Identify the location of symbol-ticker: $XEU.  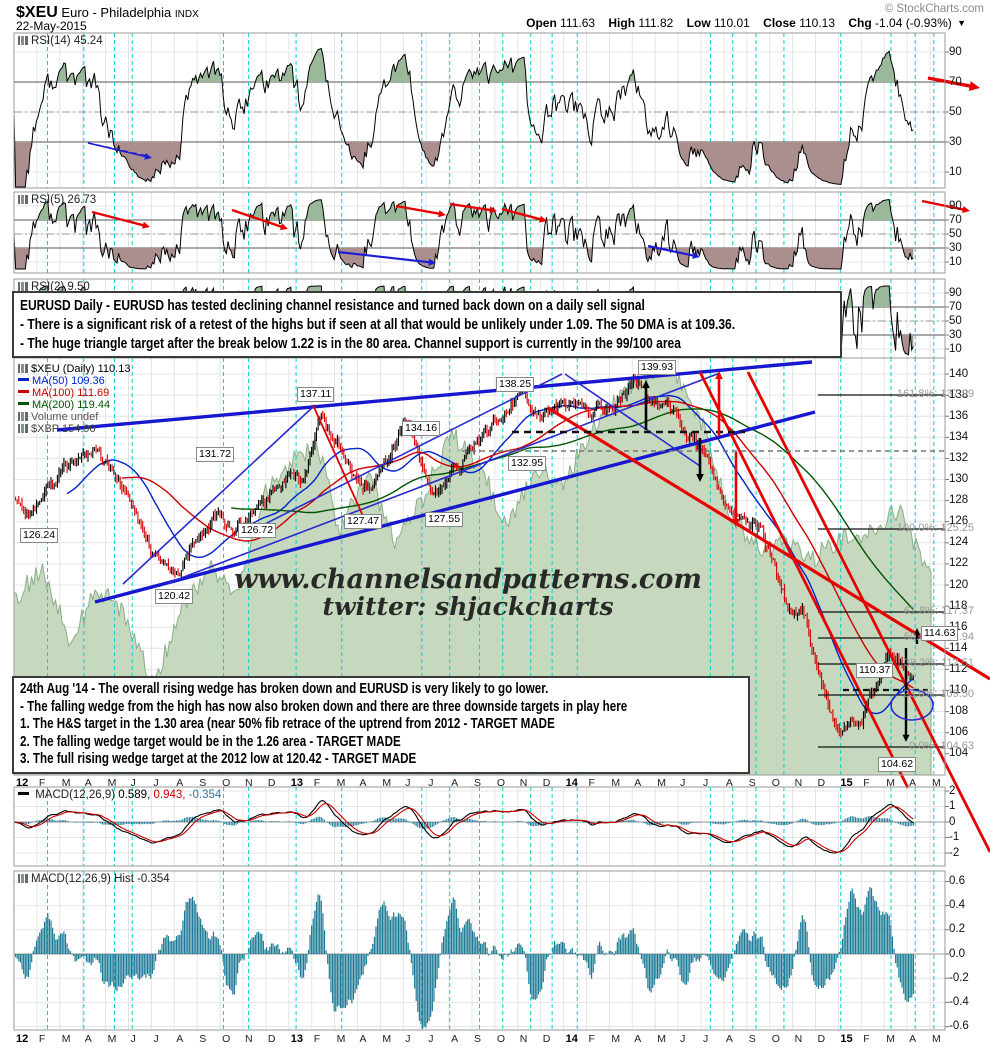
(37, 12).